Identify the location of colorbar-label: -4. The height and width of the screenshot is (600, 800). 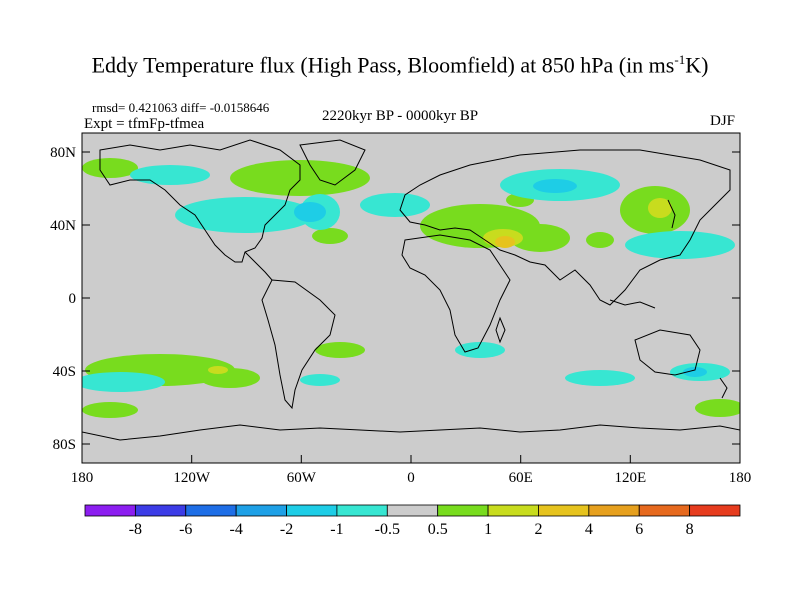
(235, 529).